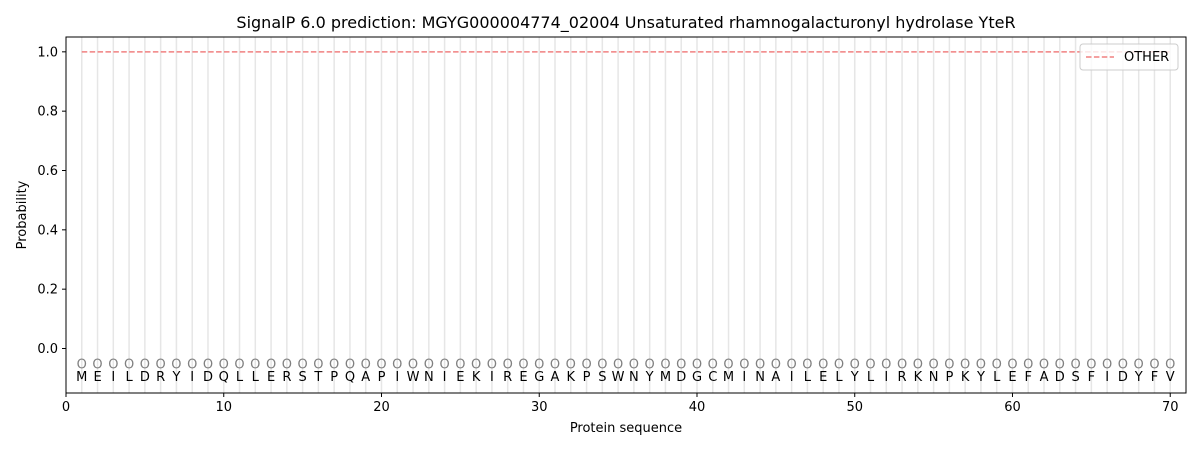 This screenshot has height=450, width=1200. What do you see at coordinates (626, 428) in the screenshot?
I see `x-axis-label: Protein sequence` at bounding box center [626, 428].